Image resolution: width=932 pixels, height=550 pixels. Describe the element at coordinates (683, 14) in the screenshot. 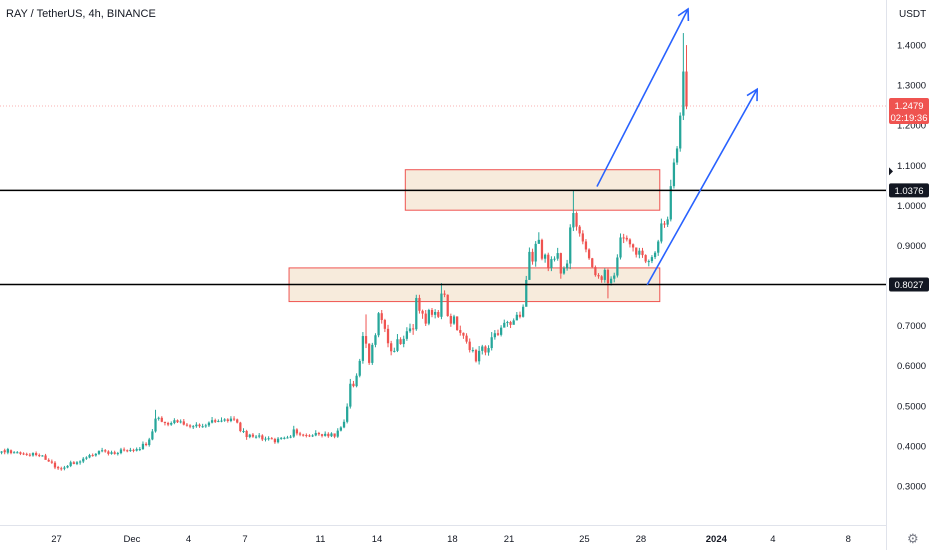

I see `upper-arrow-head` at that location.